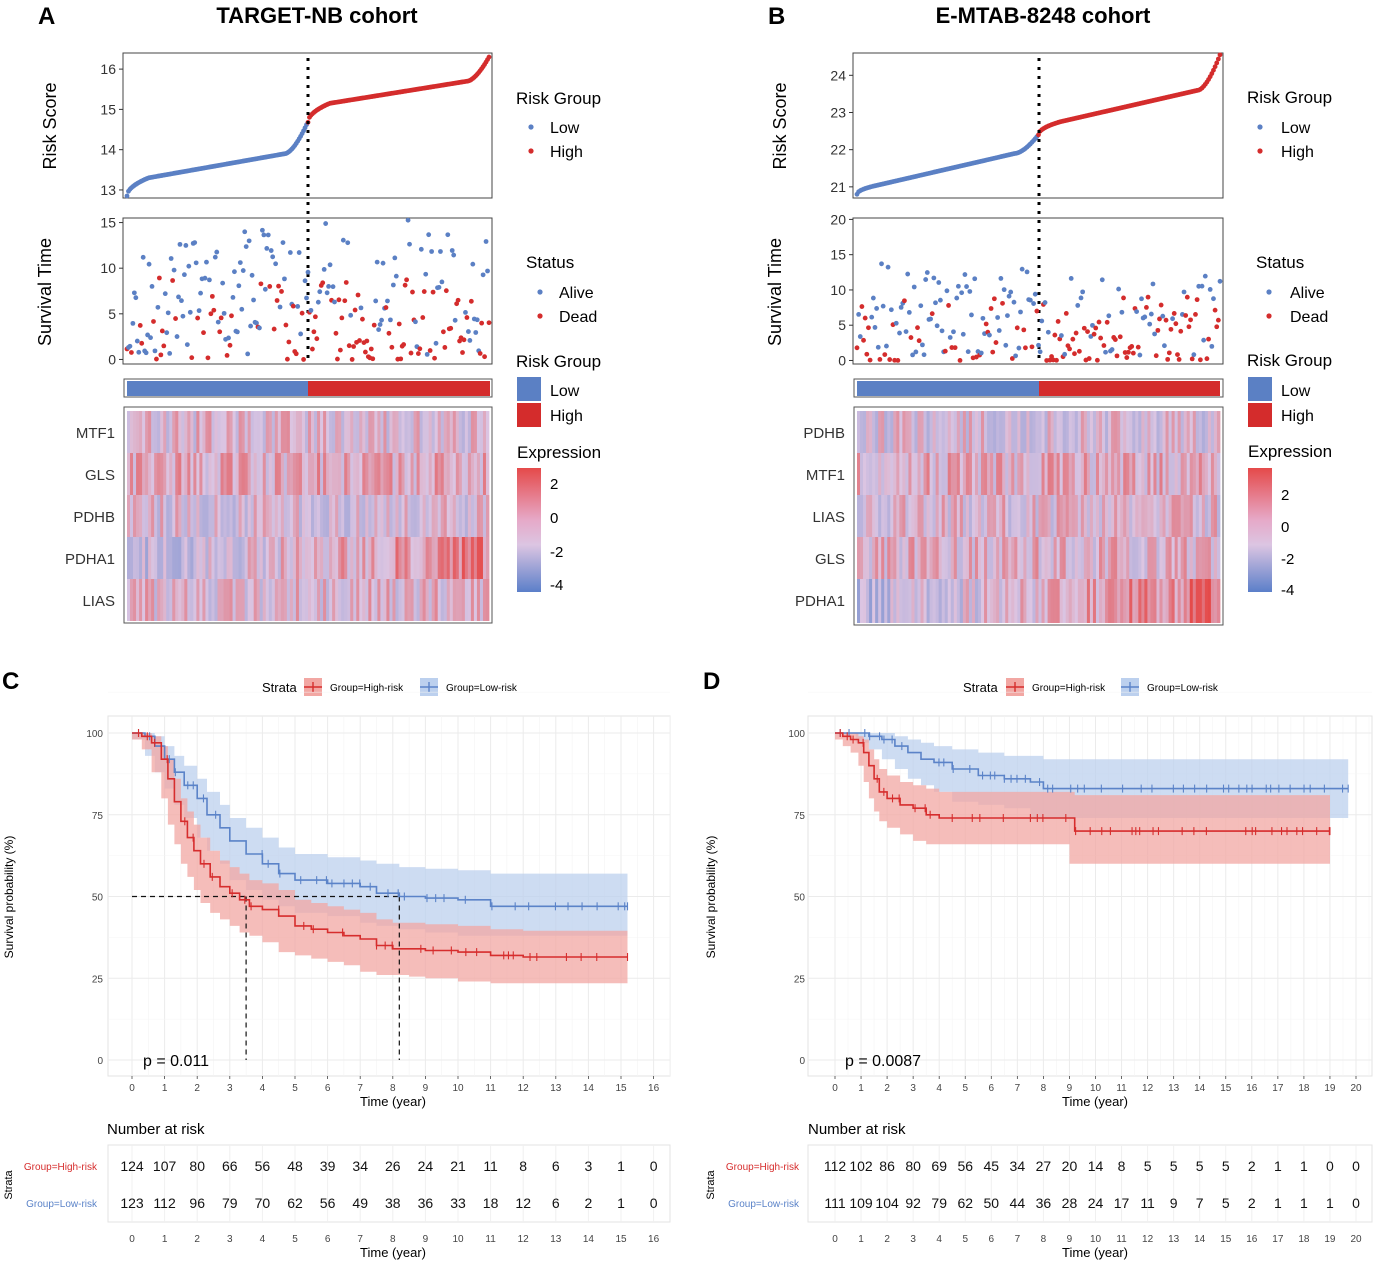 The width and height of the screenshot is (1383, 1263). What do you see at coordinates (1200, 1166) in the screenshot?
I see `risk-table-value-d-0-14: 5` at bounding box center [1200, 1166].